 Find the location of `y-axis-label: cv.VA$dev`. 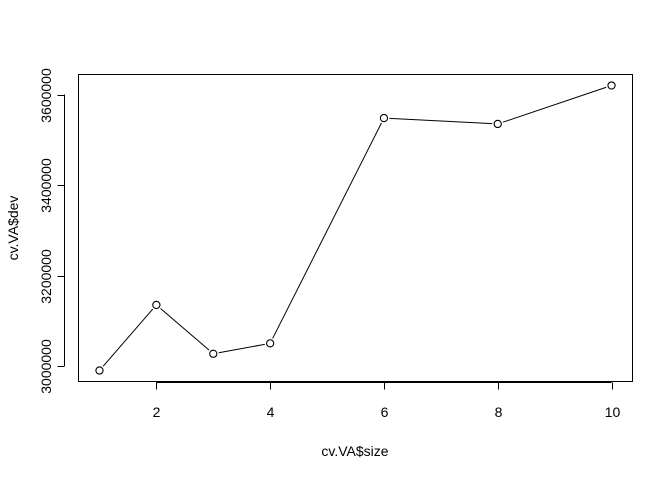

y-axis-label: cv.VA$dev is located at coordinates (13, 228).